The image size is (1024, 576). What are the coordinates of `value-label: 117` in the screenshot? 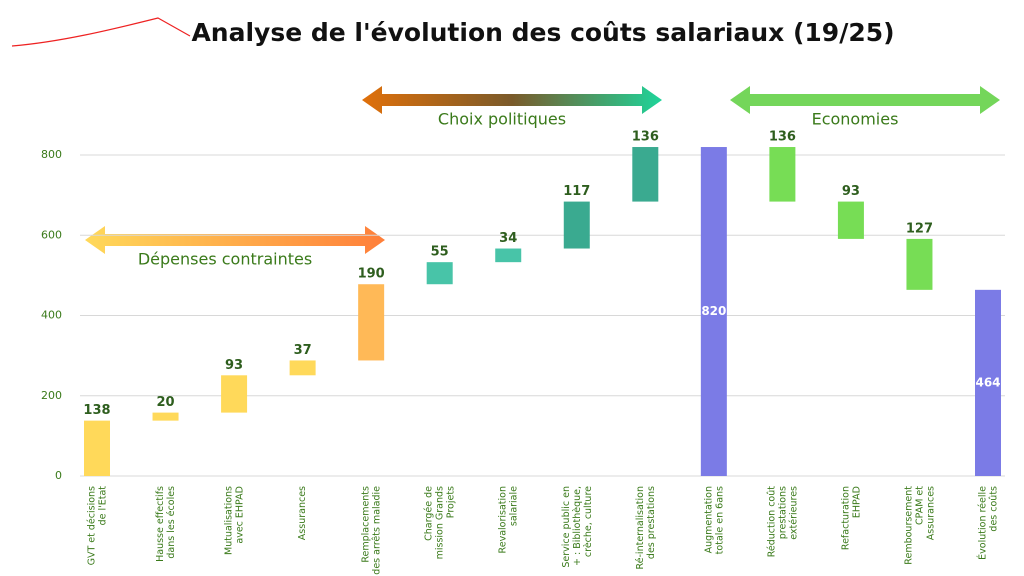 It's located at (576, 191).